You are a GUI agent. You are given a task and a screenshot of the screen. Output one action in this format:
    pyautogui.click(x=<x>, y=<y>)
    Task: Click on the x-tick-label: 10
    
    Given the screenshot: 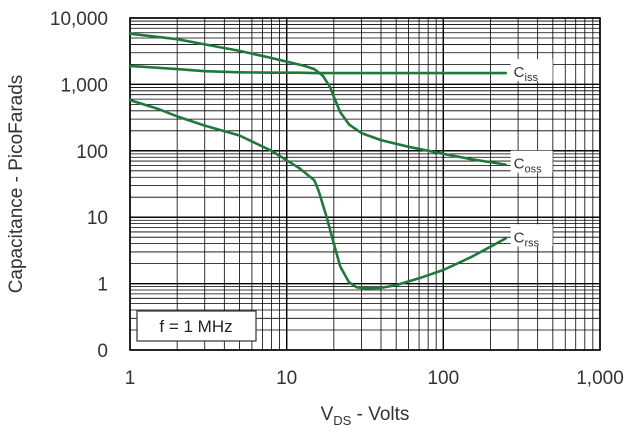 What is the action you would take?
    pyautogui.click(x=286, y=378)
    